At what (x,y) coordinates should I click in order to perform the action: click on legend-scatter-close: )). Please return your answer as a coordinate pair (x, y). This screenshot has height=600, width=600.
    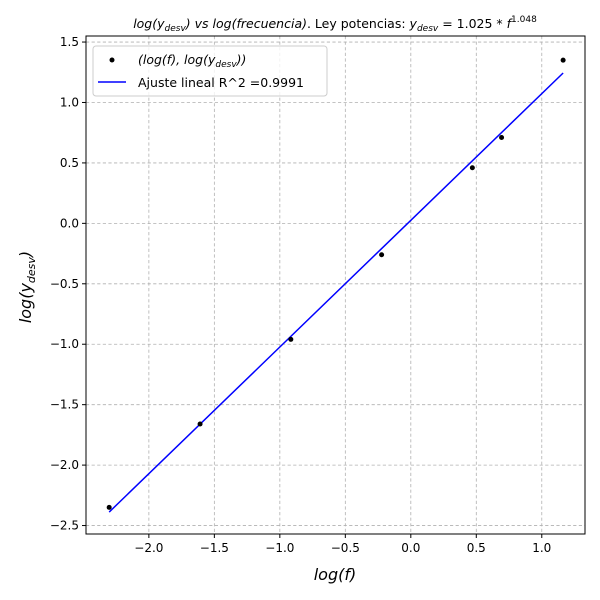
    Looking at the image, I should click on (241, 59).